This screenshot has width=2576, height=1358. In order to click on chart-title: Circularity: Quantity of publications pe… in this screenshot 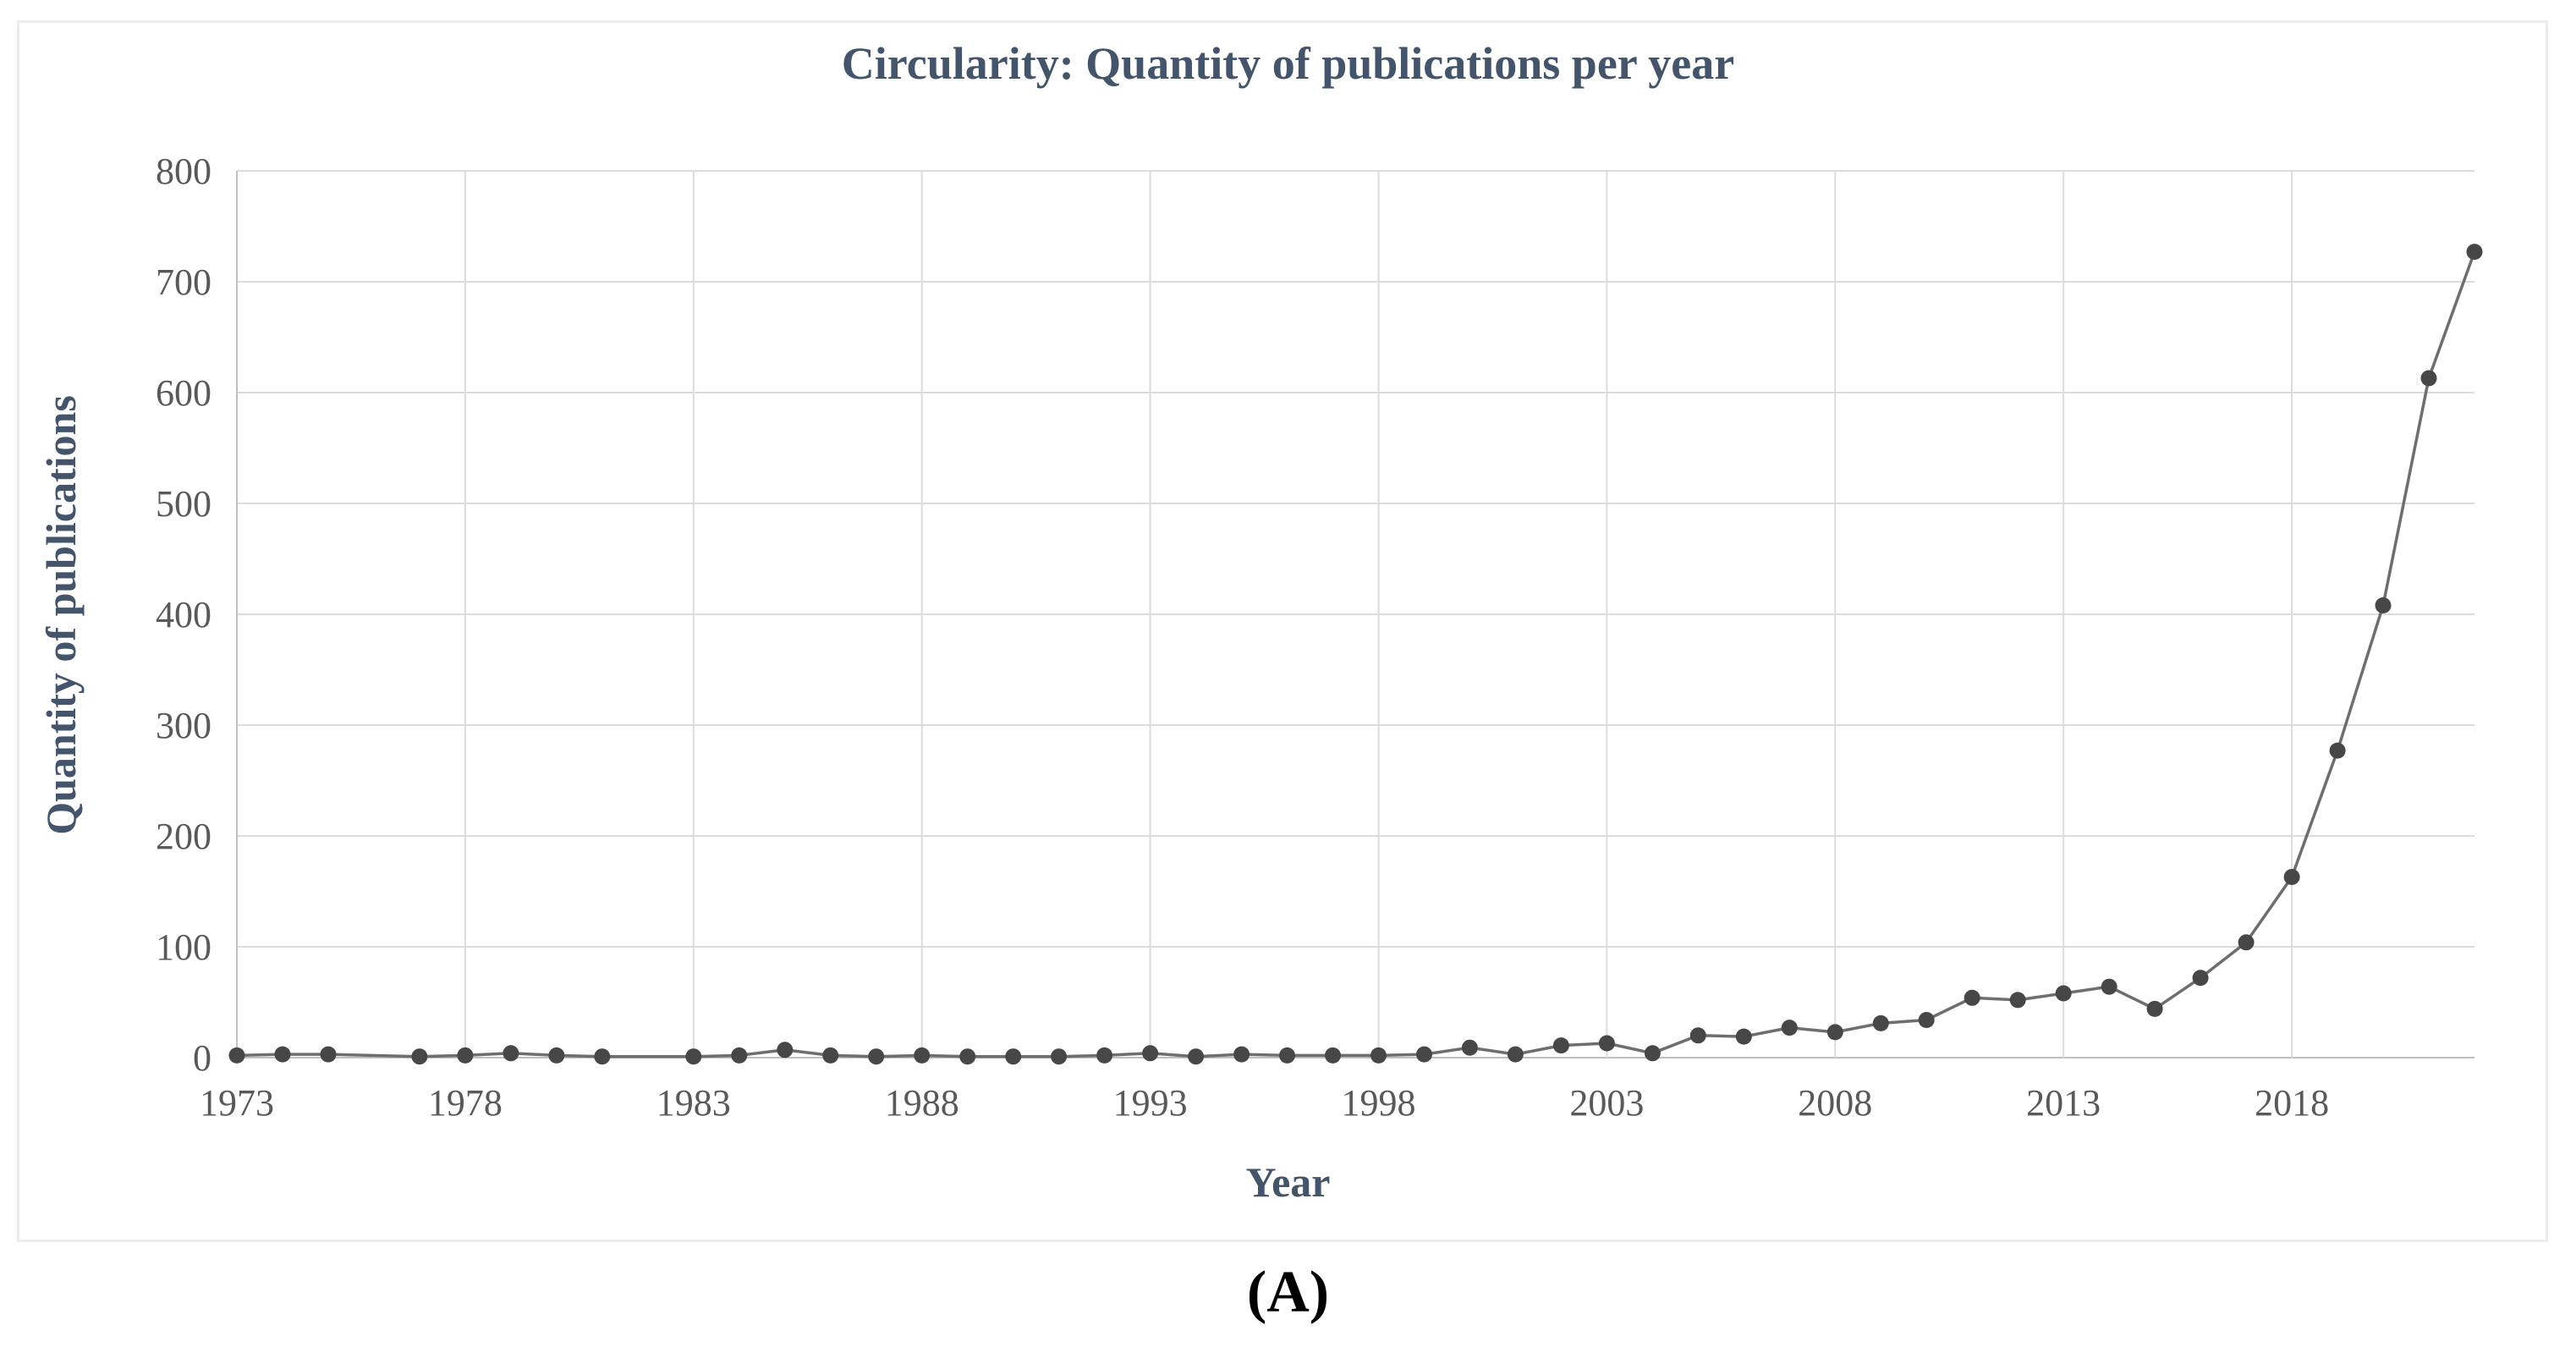, I will do `click(1288, 63)`.